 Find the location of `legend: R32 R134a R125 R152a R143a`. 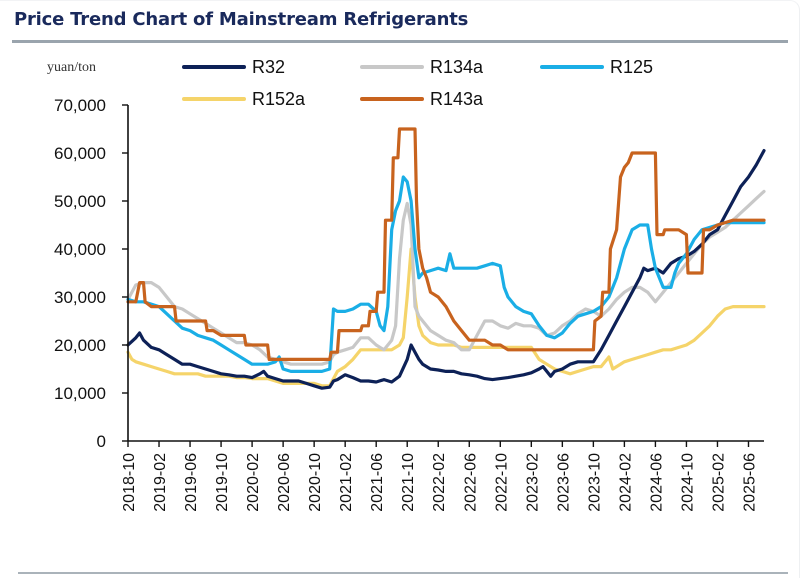

legend: R32 R134a R125 R152a R143a is located at coordinates (417, 83).